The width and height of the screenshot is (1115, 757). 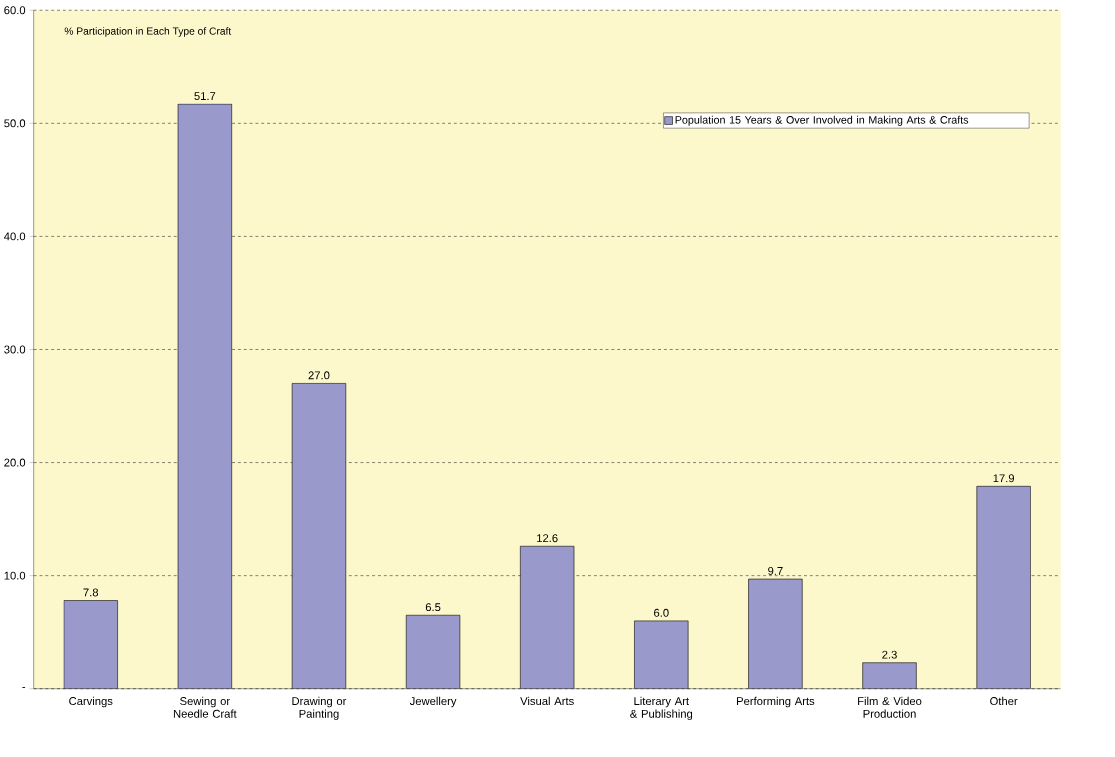 I want to click on y-tick-label: 60.0, so click(x=15, y=10).